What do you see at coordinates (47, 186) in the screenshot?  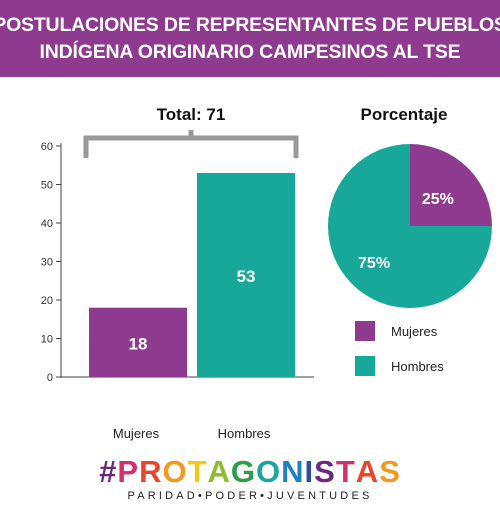 I see `y-tick-label: 50` at bounding box center [47, 186].